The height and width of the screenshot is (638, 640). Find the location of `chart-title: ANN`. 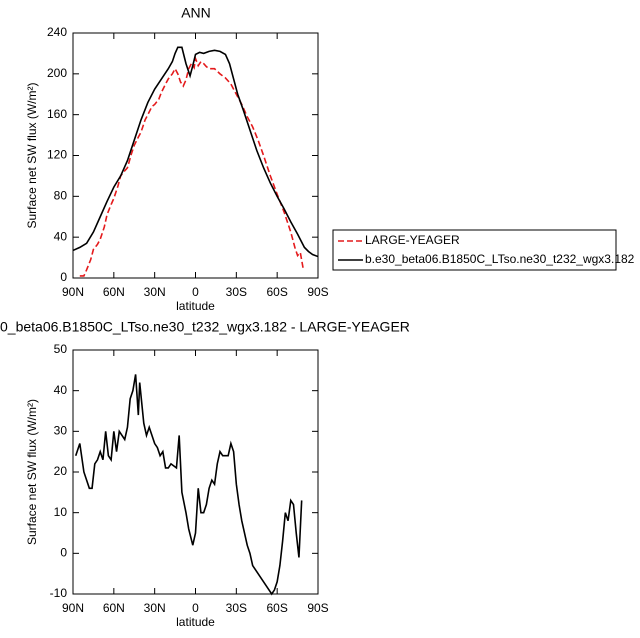

chart-title: ANN is located at coordinates (196, 13).